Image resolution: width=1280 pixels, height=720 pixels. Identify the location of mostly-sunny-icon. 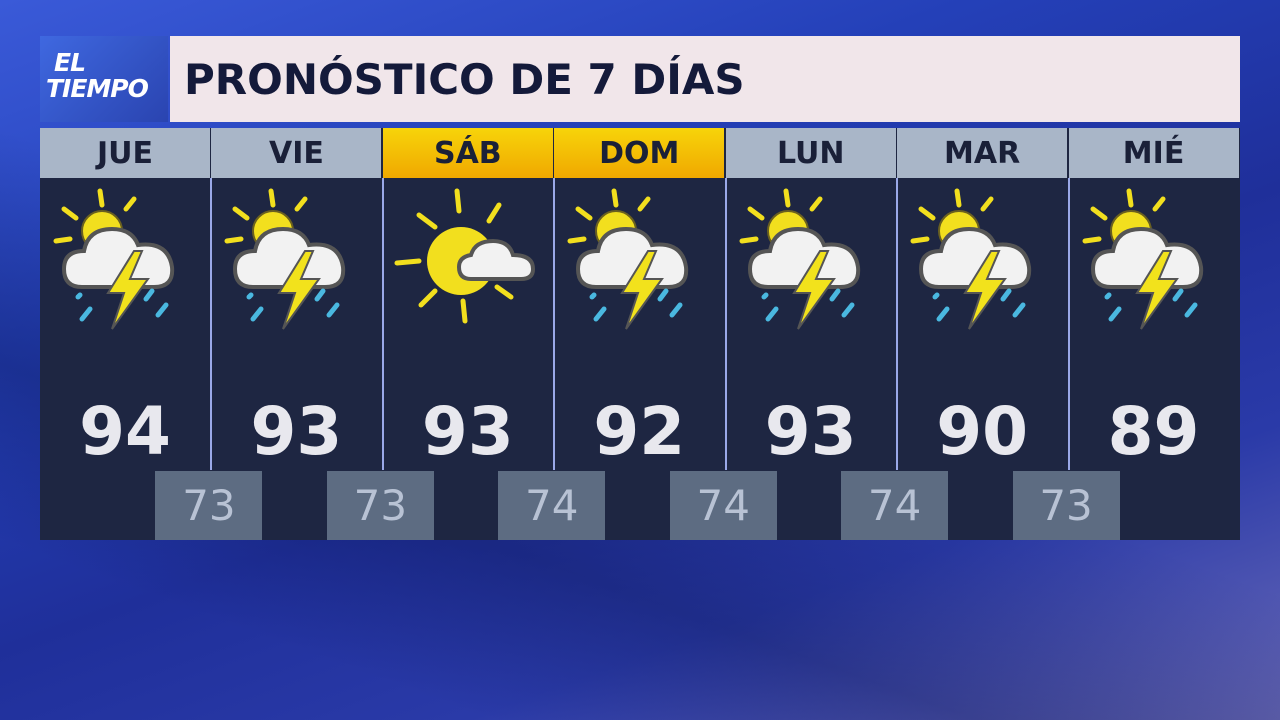
(468, 258).